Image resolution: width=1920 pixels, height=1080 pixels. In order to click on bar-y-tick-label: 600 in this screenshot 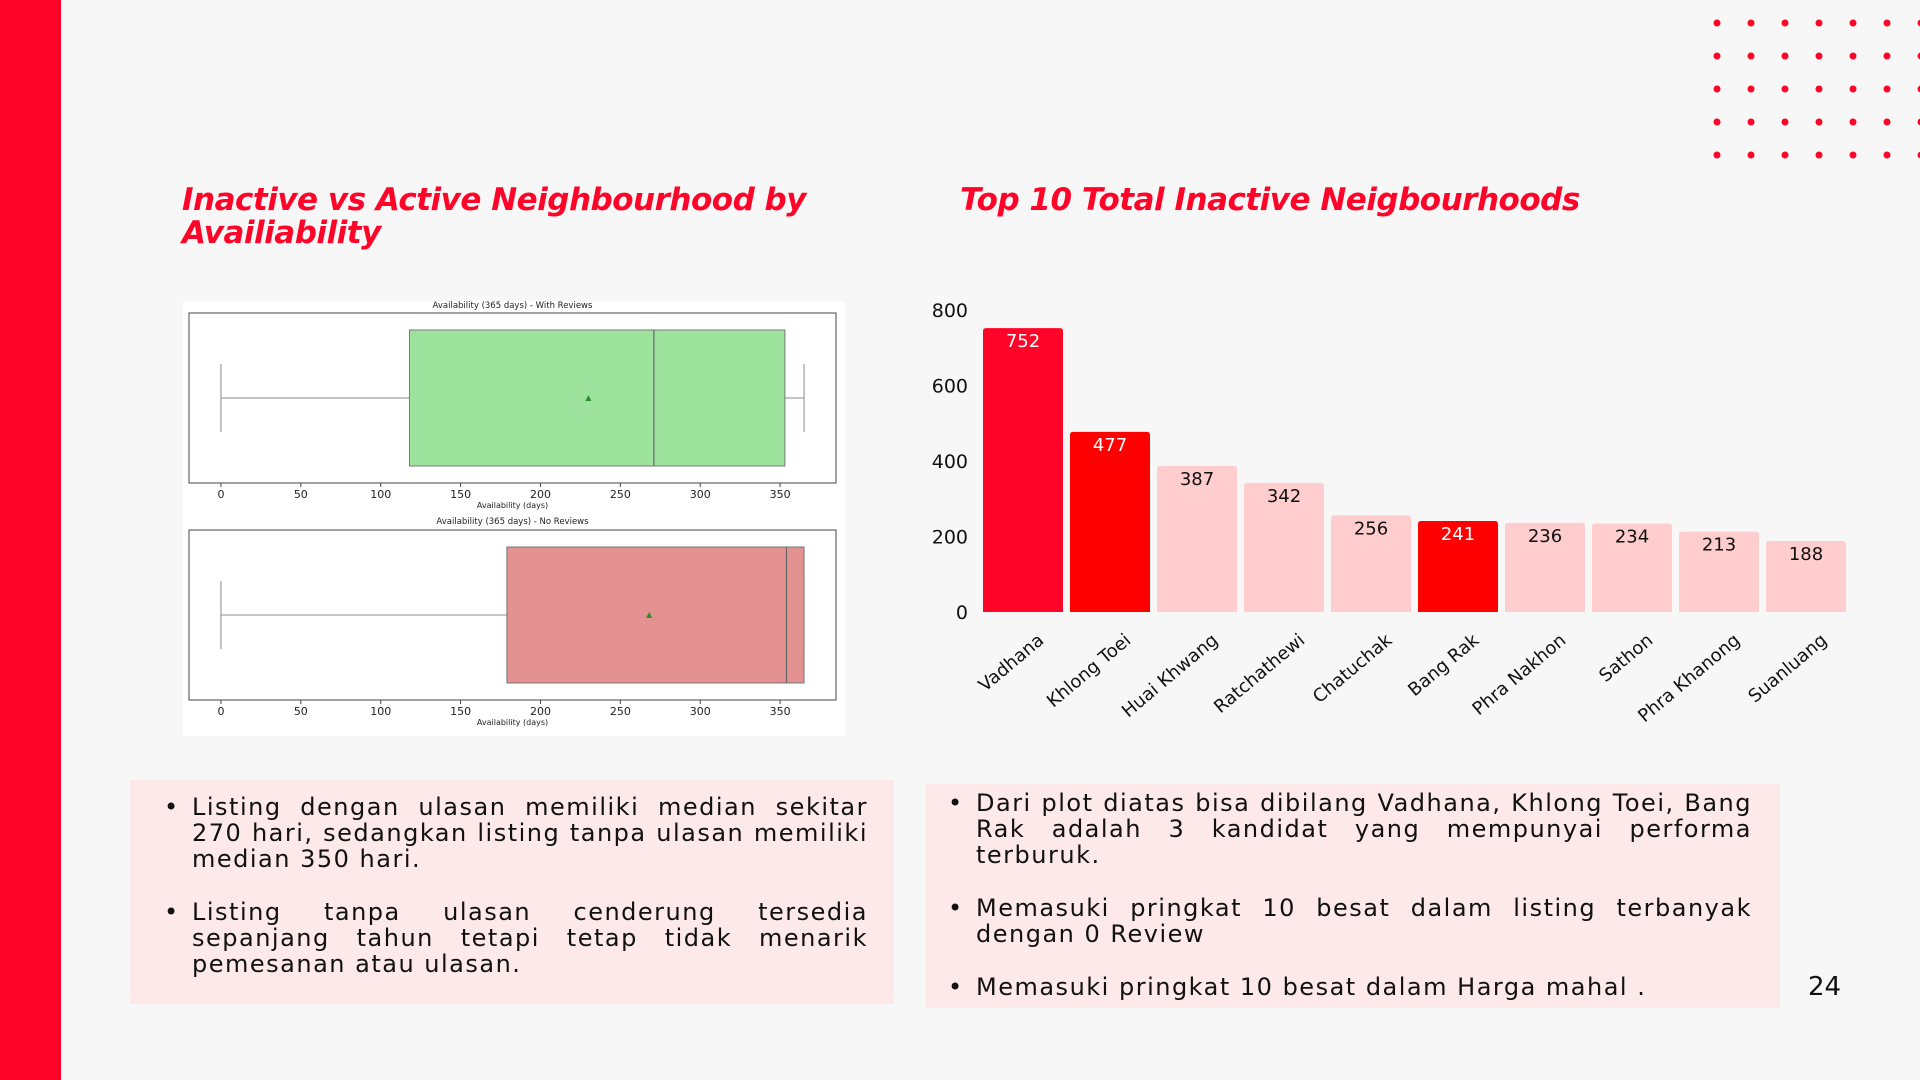, I will do `click(950, 387)`.